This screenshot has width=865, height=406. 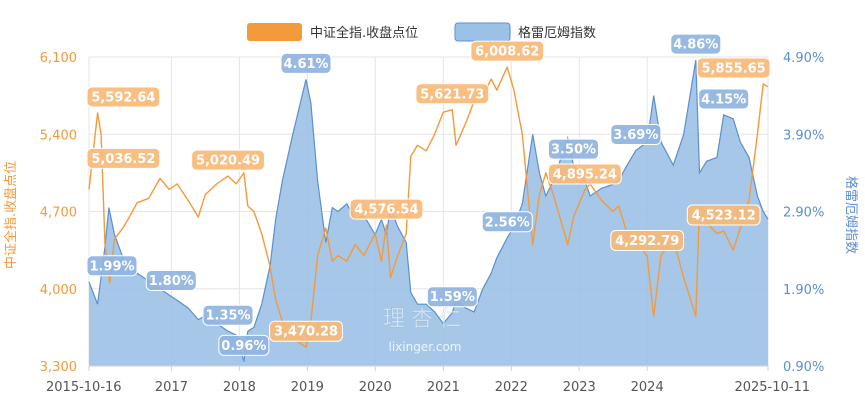 I want to click on x-tick-label: 2022, so click(x=511, y=387).